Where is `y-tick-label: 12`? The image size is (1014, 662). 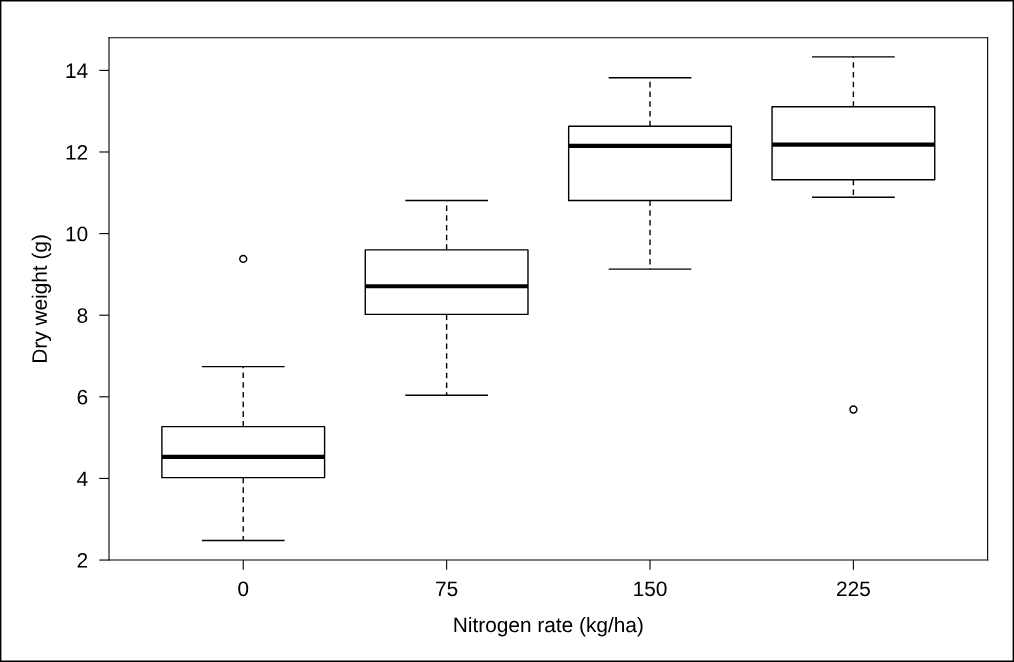
y-tick-label: 12 is located at coordinates (77, 152).